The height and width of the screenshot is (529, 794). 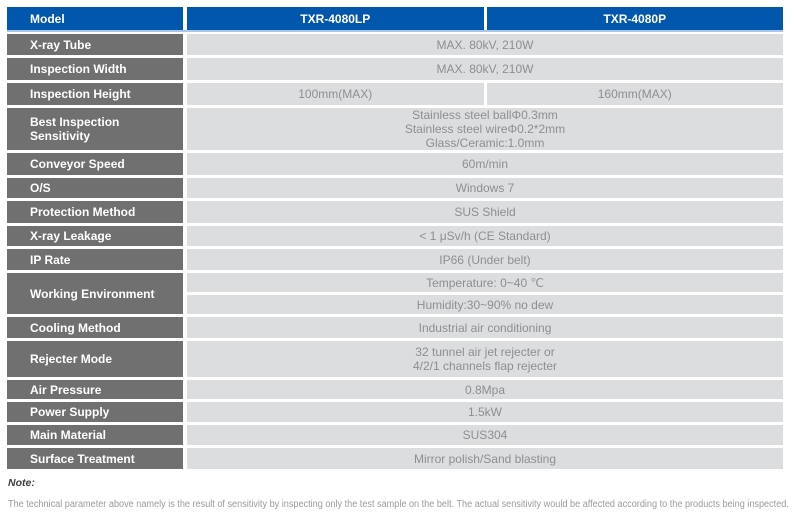 What do you see at coordinates (95, 69) in the screenshot?
I see `spec-label: Inspection Width` at bounding box center [95, 69].